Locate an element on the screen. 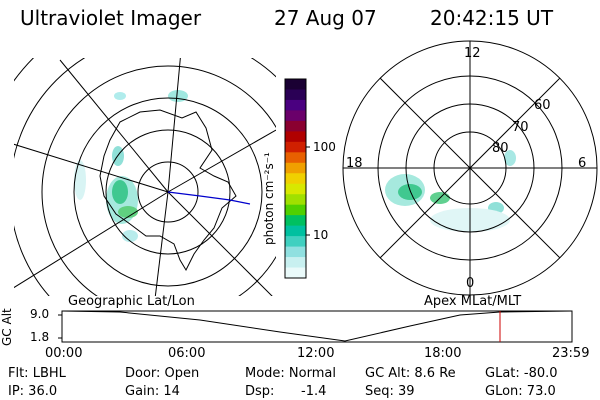 This screenshot has width=600, height=400. mlat-label-60: 60 is located at coordinates (542, 105).